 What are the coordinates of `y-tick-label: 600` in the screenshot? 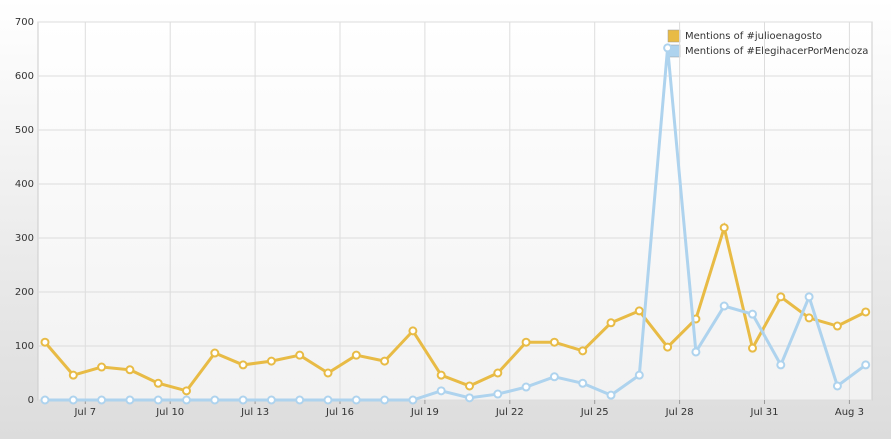 It's located at (24, 76).